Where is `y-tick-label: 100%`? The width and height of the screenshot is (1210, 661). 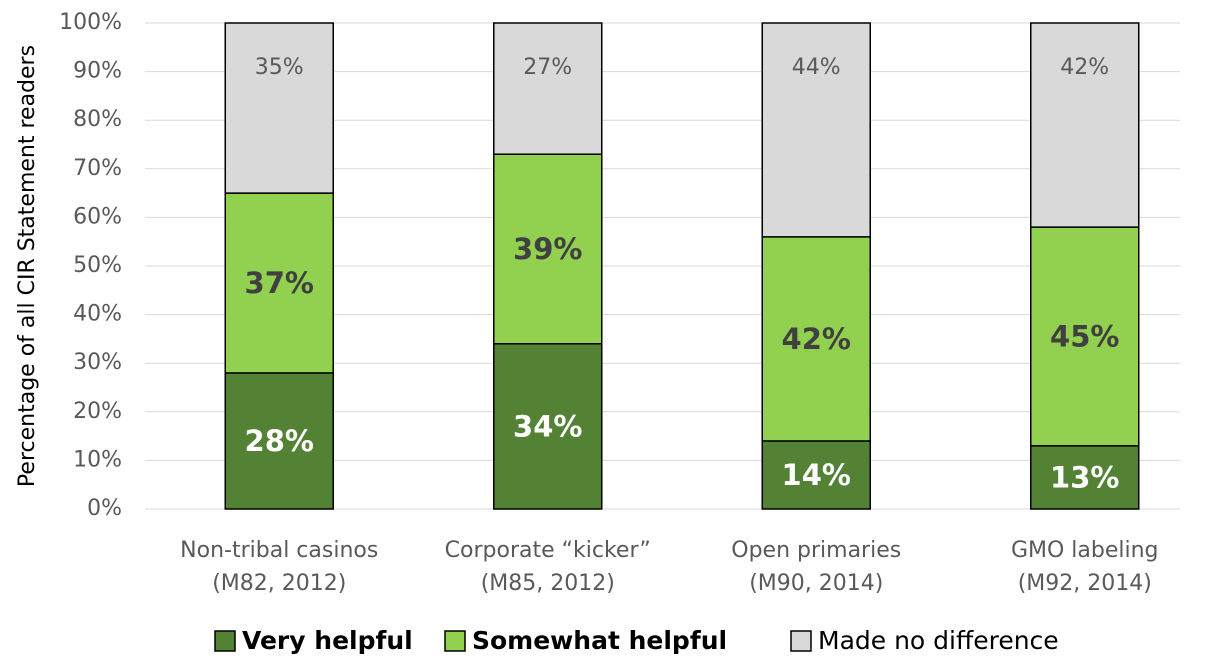
y-tick-label: 100% is located at coordinates (90, 22).